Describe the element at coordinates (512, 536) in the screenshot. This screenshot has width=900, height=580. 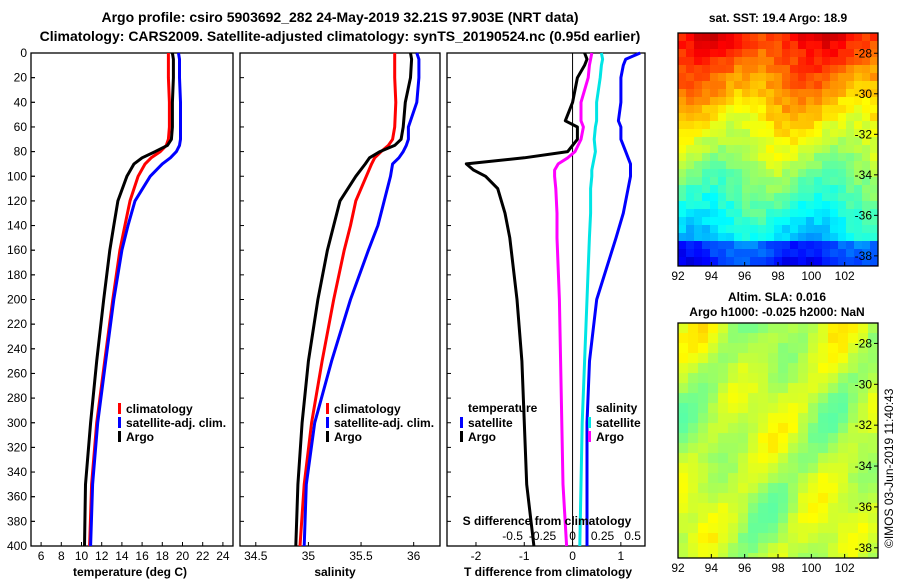
I see `s-tick-label: -0.5` at that location.